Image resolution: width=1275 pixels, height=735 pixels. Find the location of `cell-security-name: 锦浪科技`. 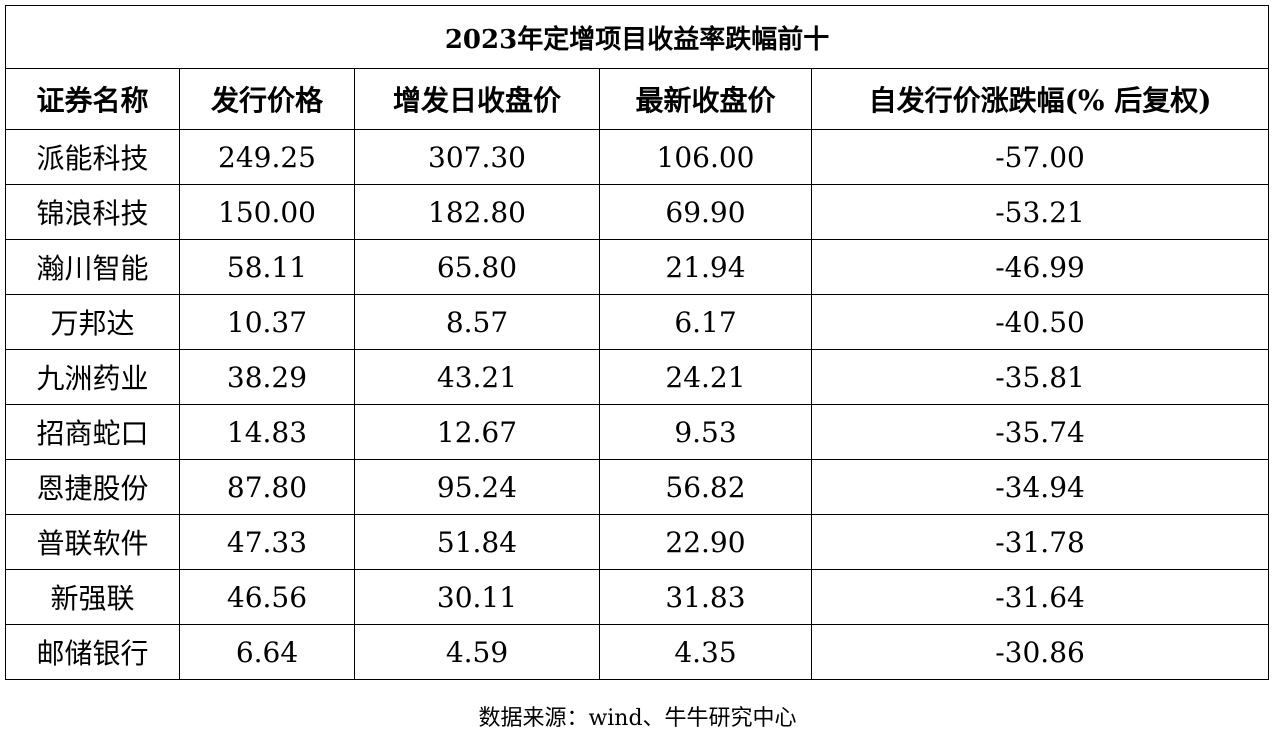

cell-security-name: 锦浪科技 is located at coordinates (92, 212).